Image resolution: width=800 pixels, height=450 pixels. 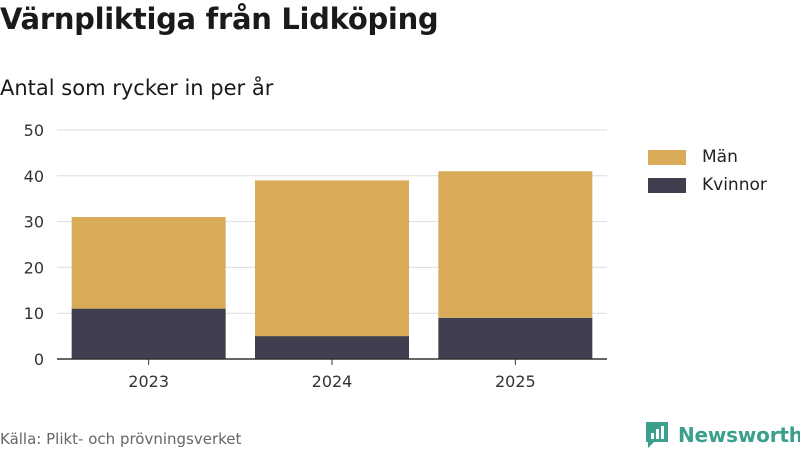 I want to click on bar-kvinnor-2024, so click(x=332, y=347).